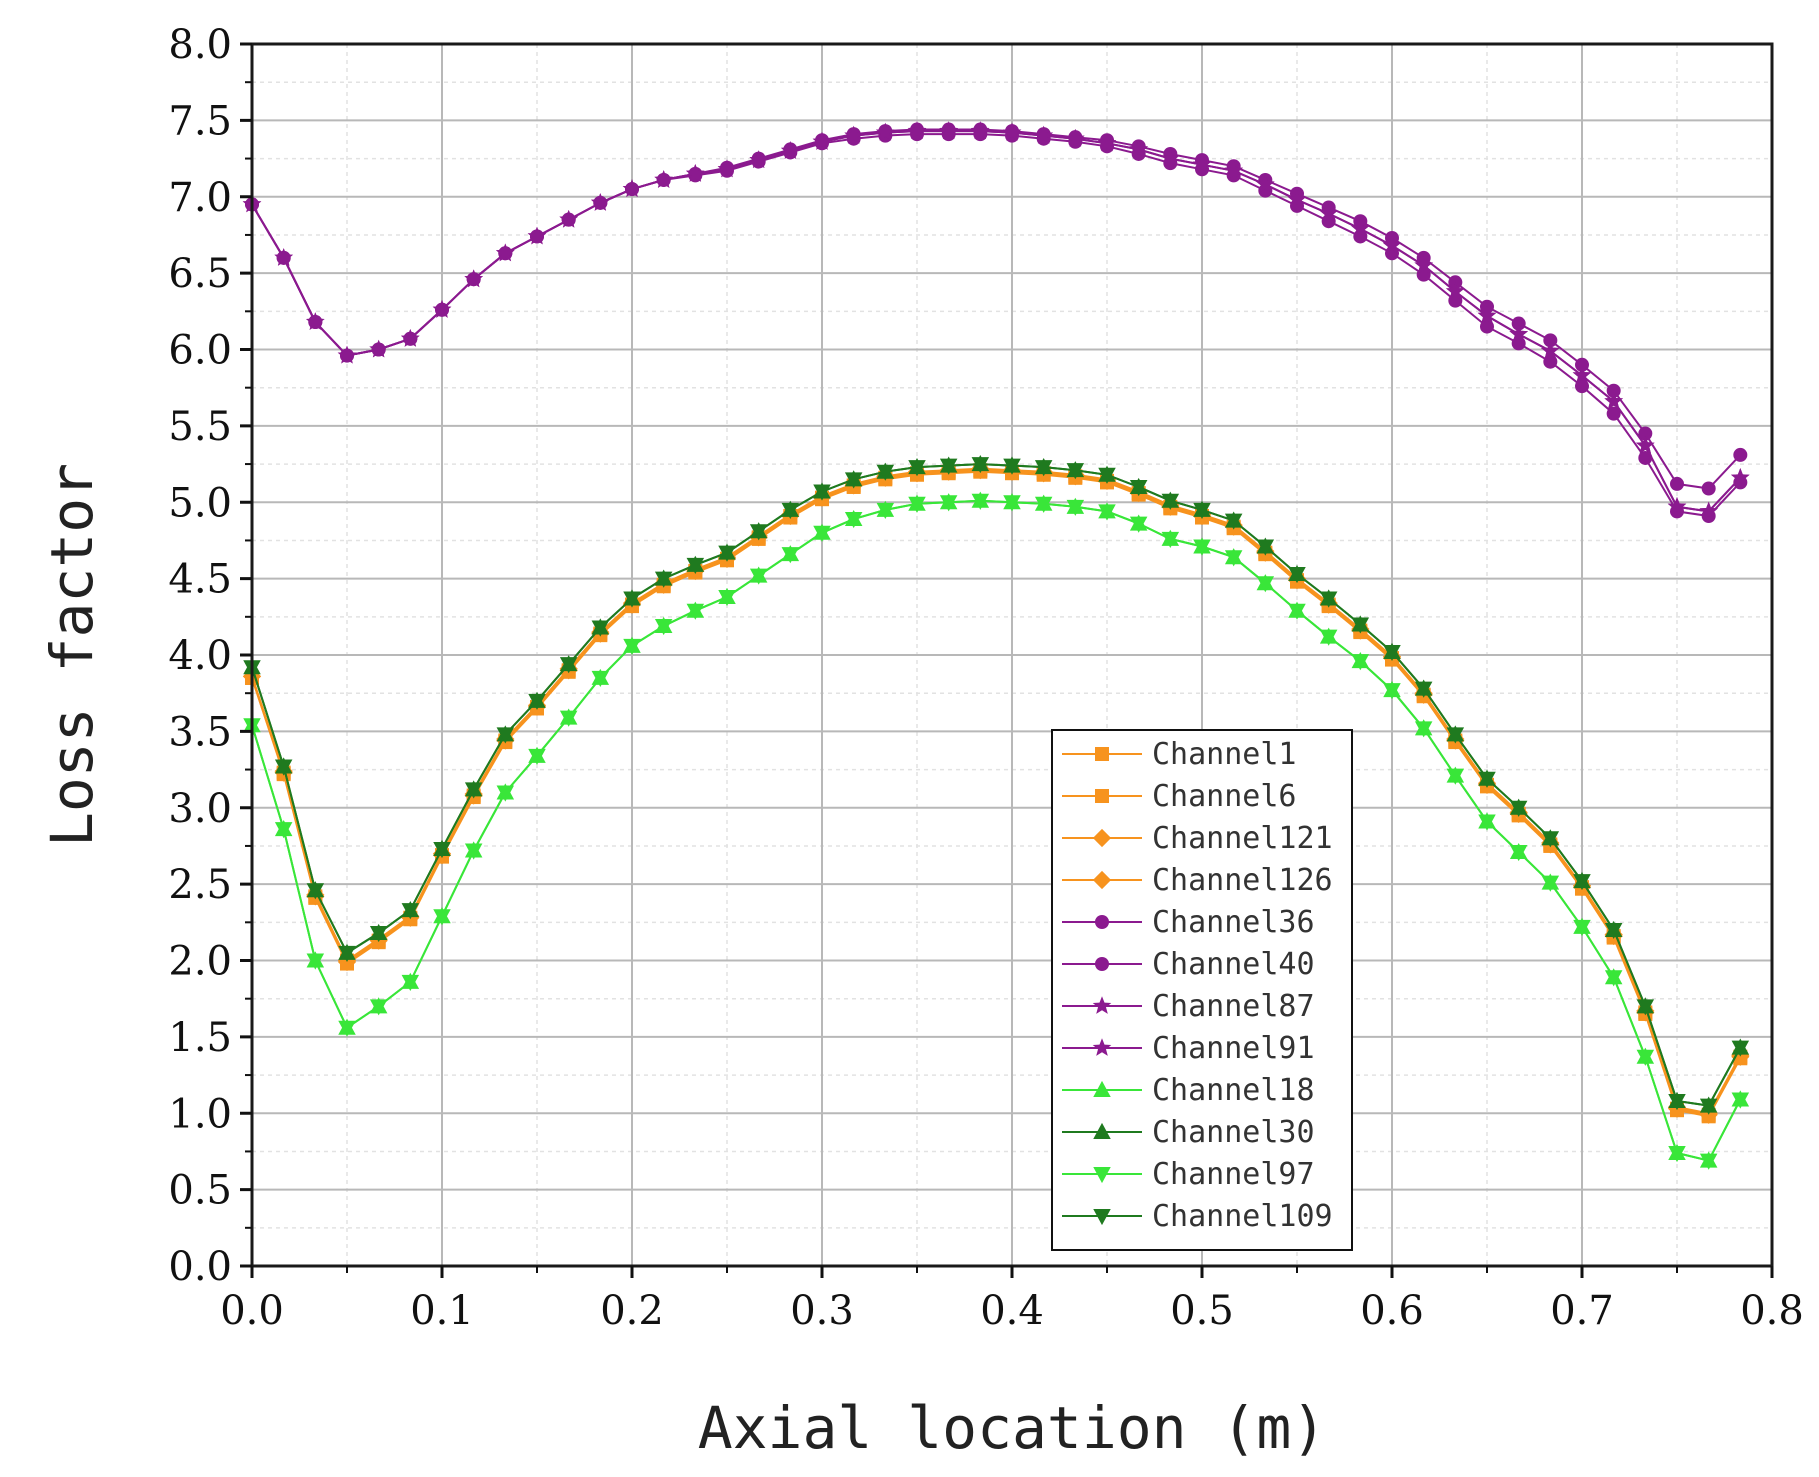 This screenshot has height=1477, width=1819. Describe the element at coordinates (200, 1038) in the screenshot. I see `y-tick-label: 1.5` at that location.